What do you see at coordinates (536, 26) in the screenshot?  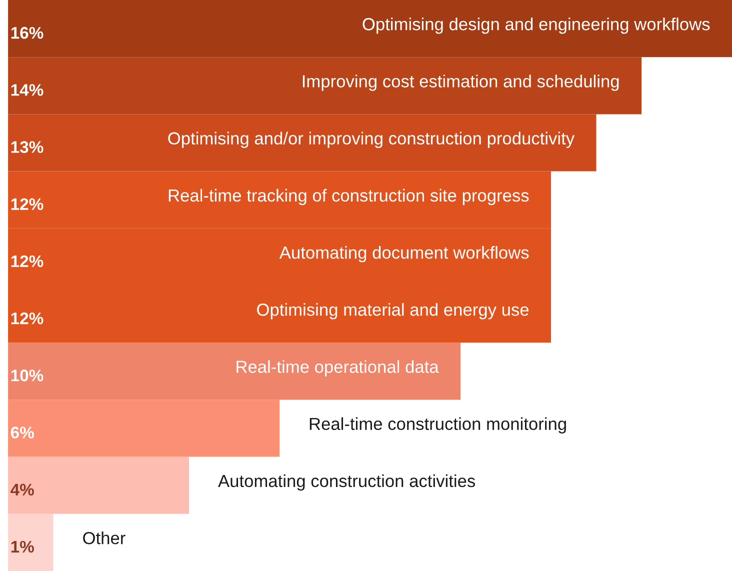 I see `y-tick-label: Optimising design and engineering workflows` at bounding box center [536, 26].